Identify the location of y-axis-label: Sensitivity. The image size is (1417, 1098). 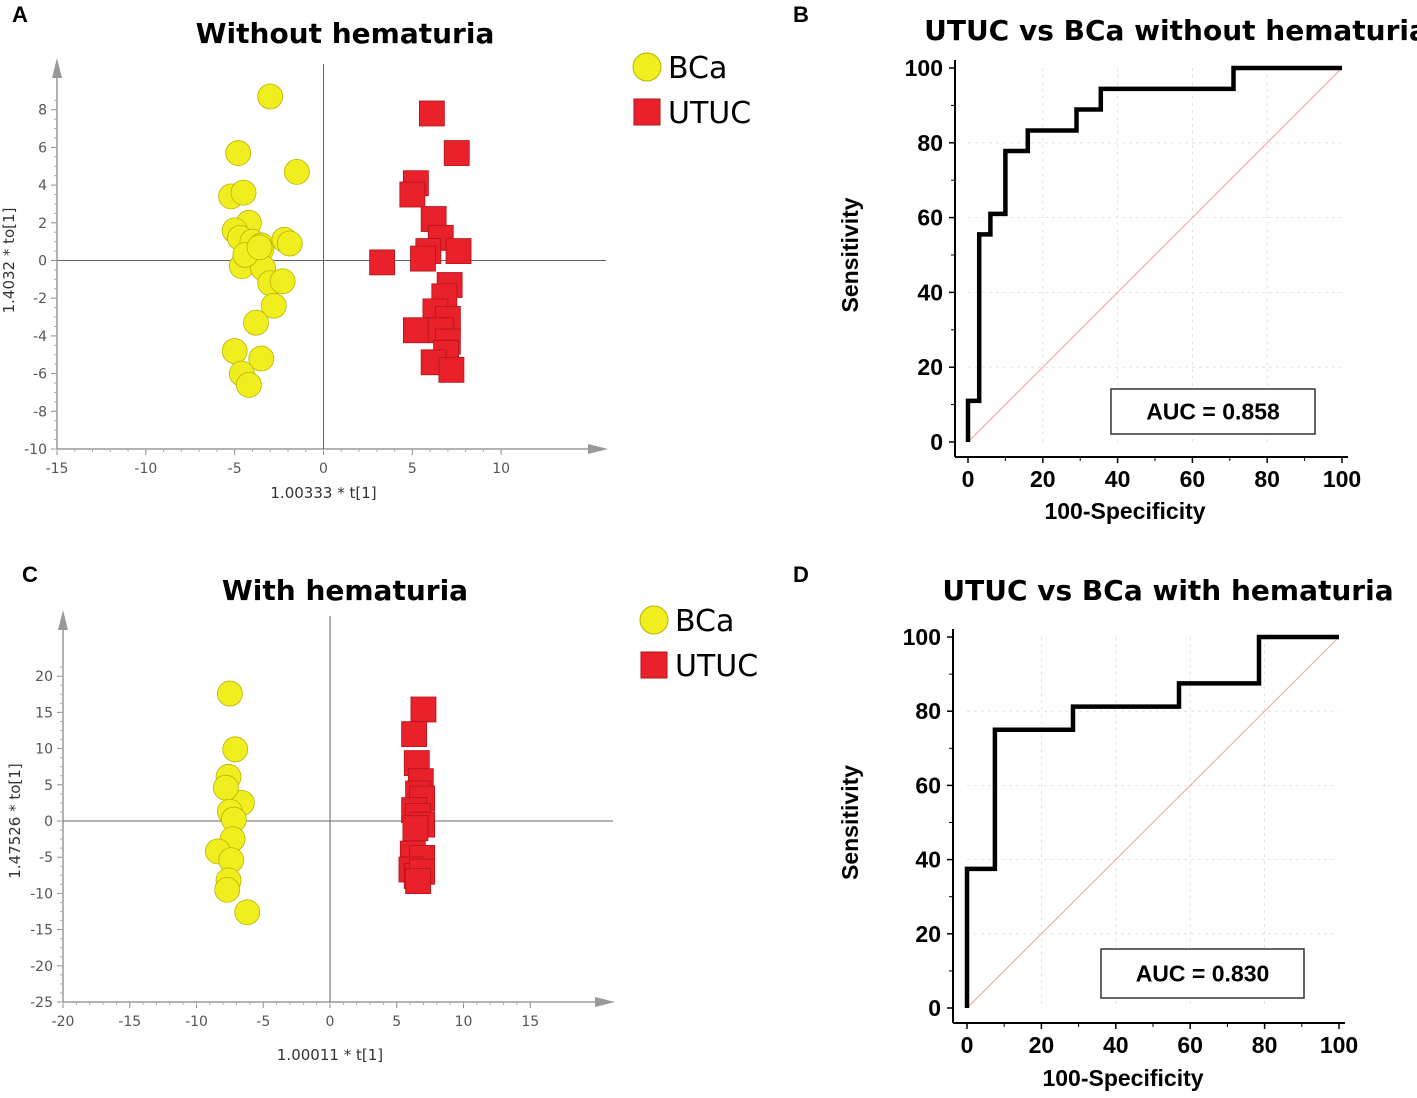
(850, 822).